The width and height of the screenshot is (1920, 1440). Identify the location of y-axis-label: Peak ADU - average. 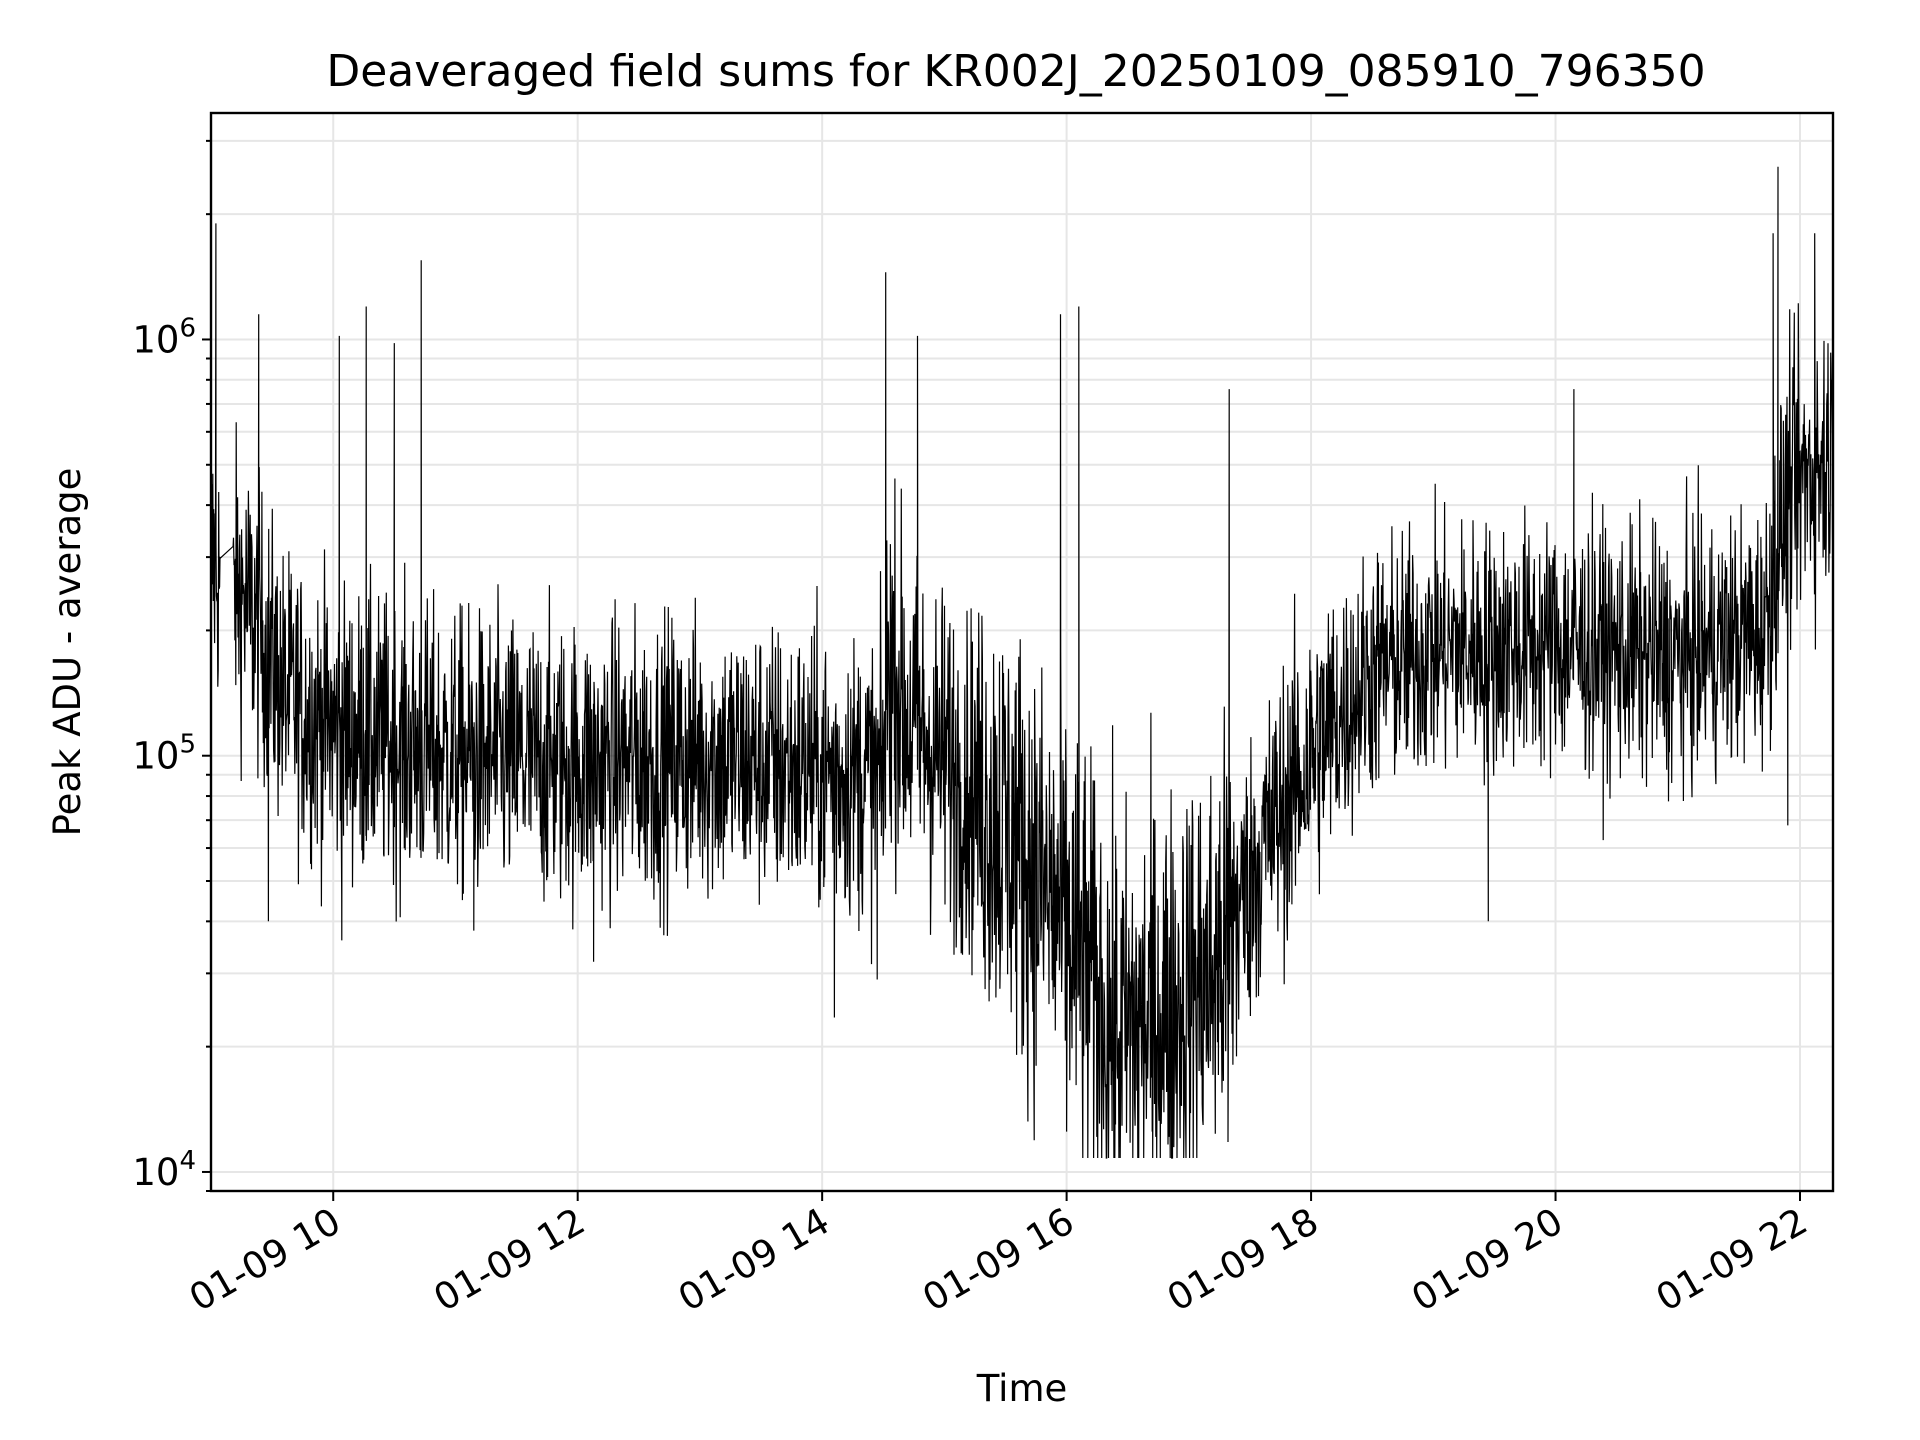
(67, 652).